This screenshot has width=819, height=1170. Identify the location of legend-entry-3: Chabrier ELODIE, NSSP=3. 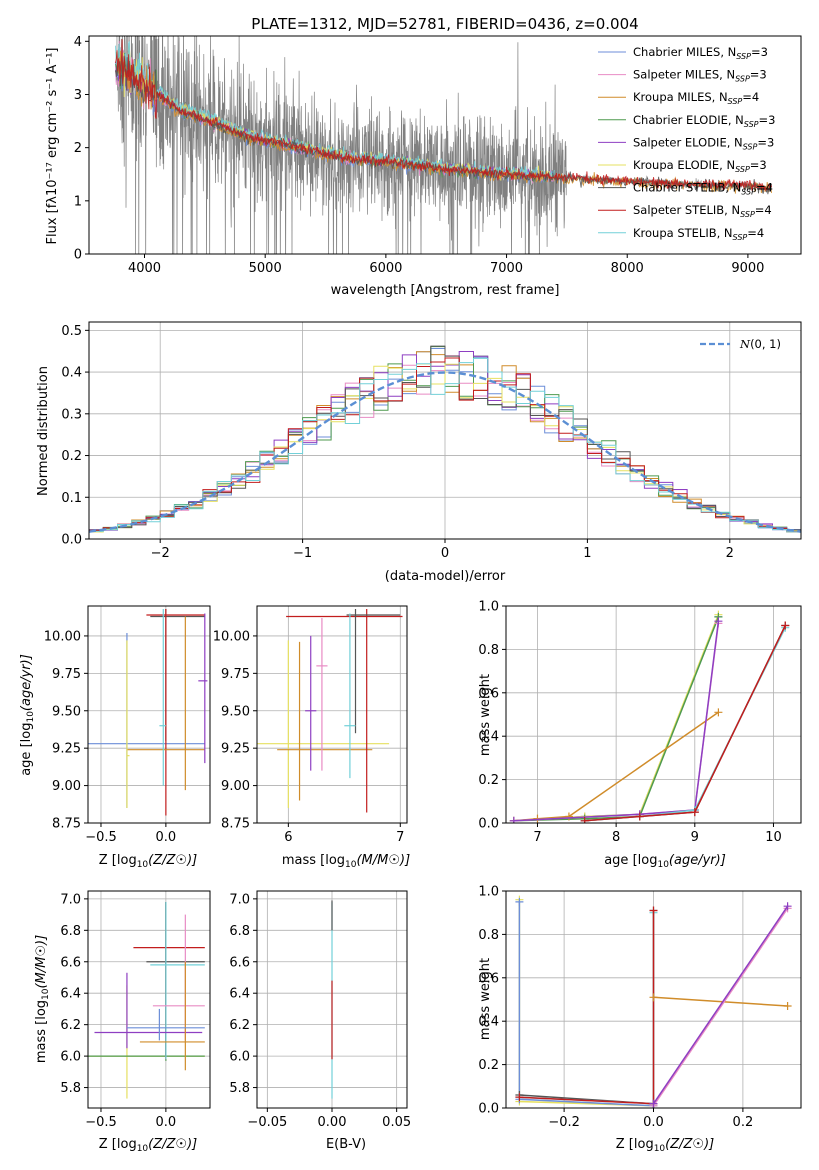
(704, 121).